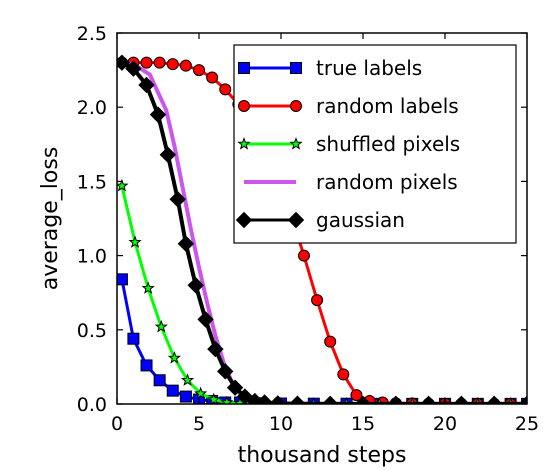  What do you see at coordinates (92, 405) in the screenshot?
I see `y-tick-label: 0.0` at bounding box center [92, 405].